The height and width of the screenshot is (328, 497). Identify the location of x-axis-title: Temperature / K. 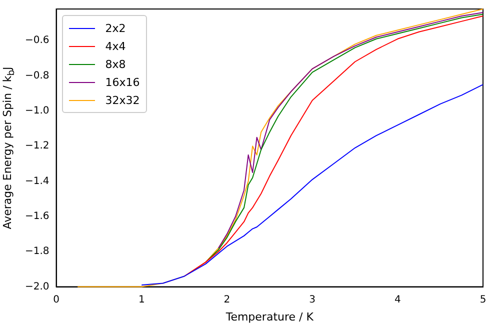
(269, 317).